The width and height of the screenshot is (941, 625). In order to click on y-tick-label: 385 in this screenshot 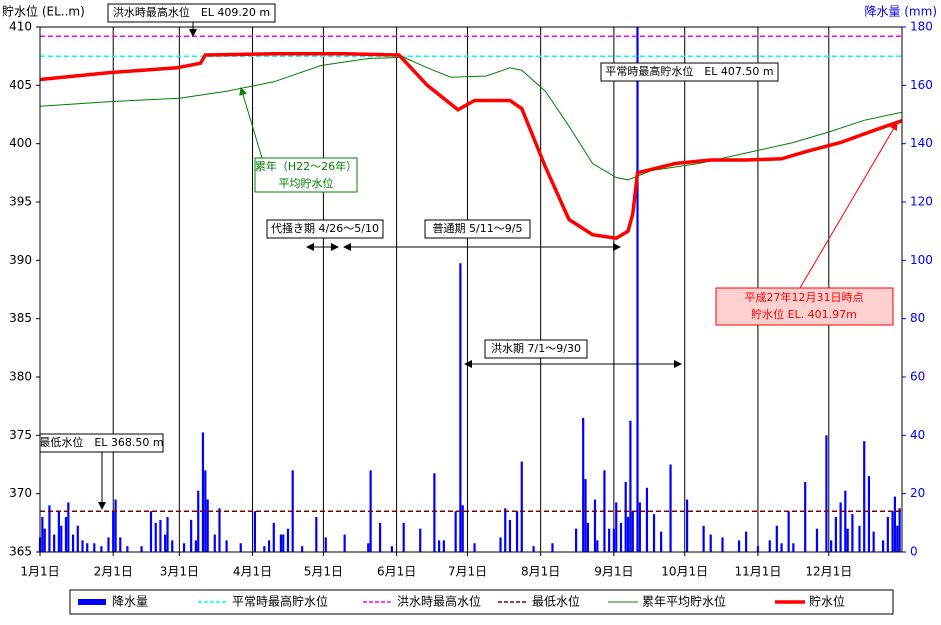, I will do `click(20, 318)`.